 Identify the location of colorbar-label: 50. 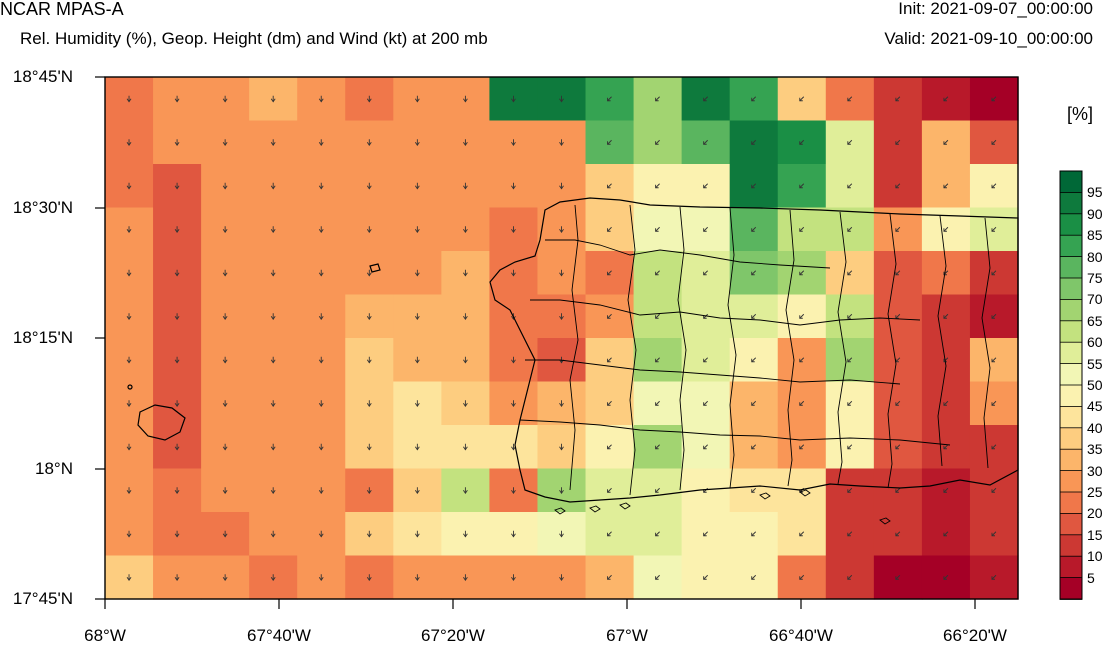
(1095, 385).